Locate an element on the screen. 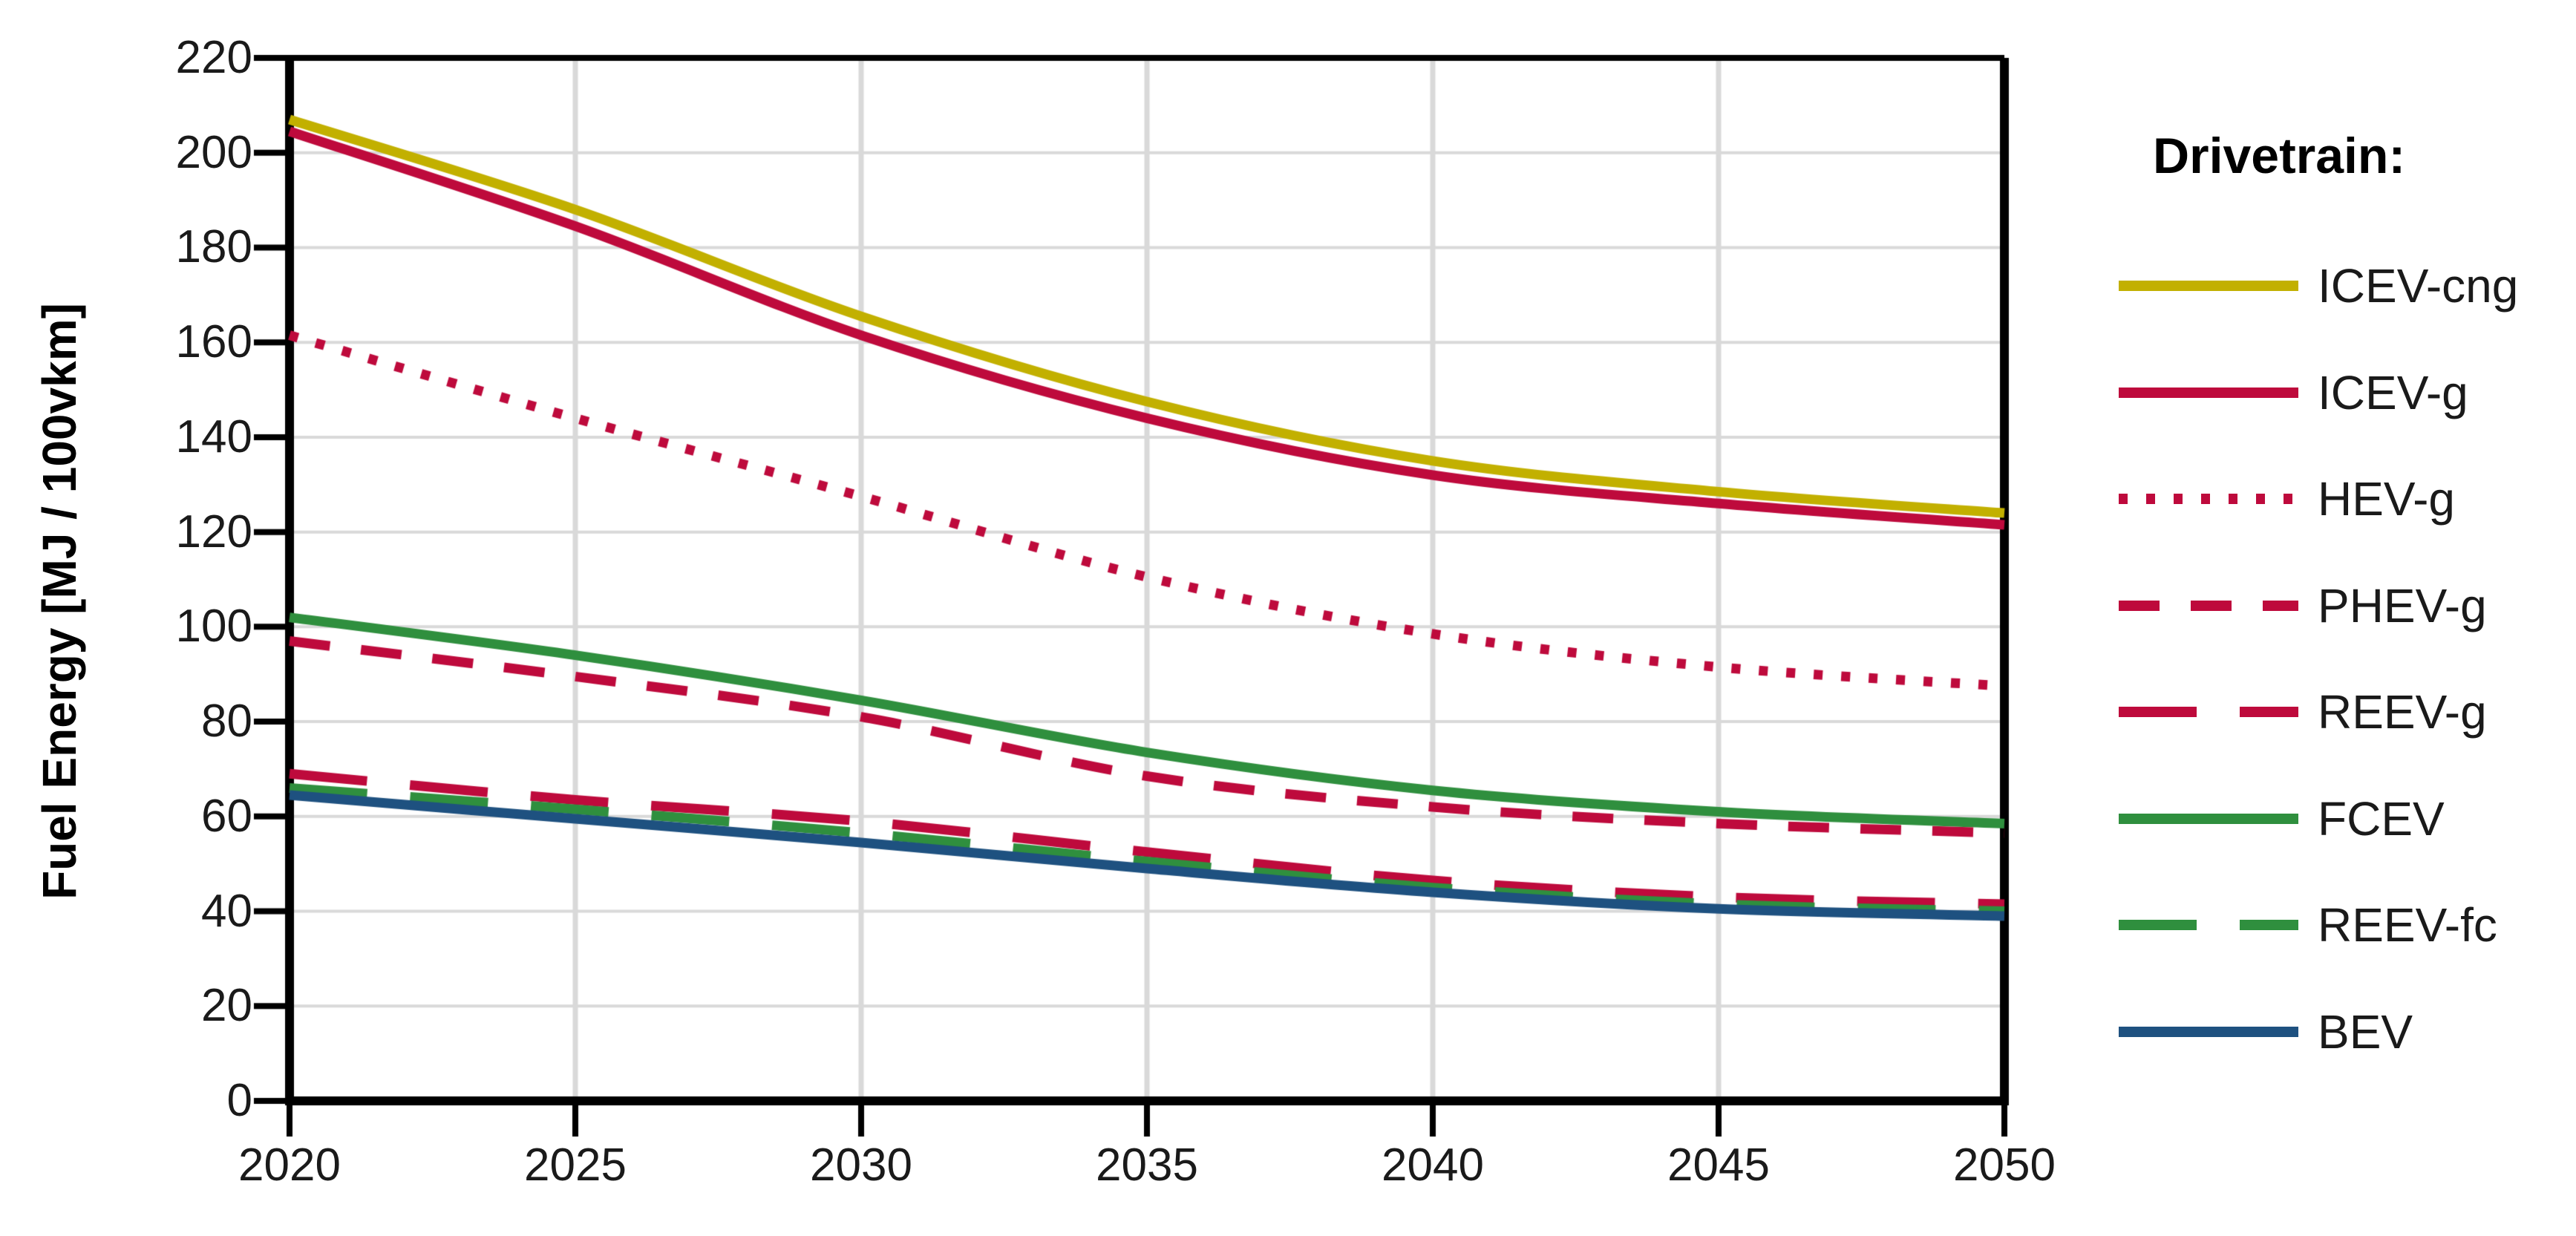 The image size is (2576, 1236). legend-label: REEV-g is located at coordinates (2402, 712).